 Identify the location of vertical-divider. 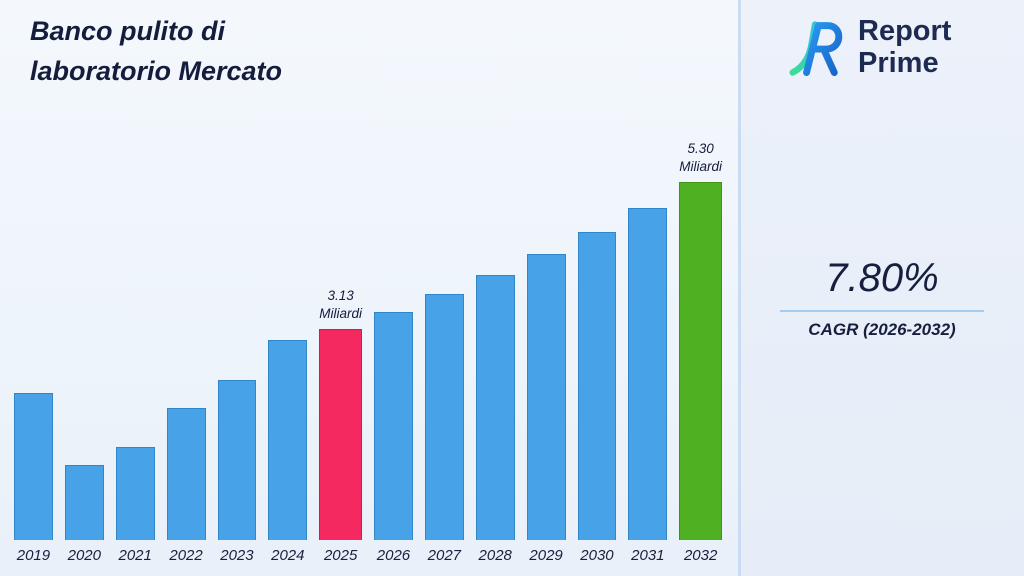
(739, 288).